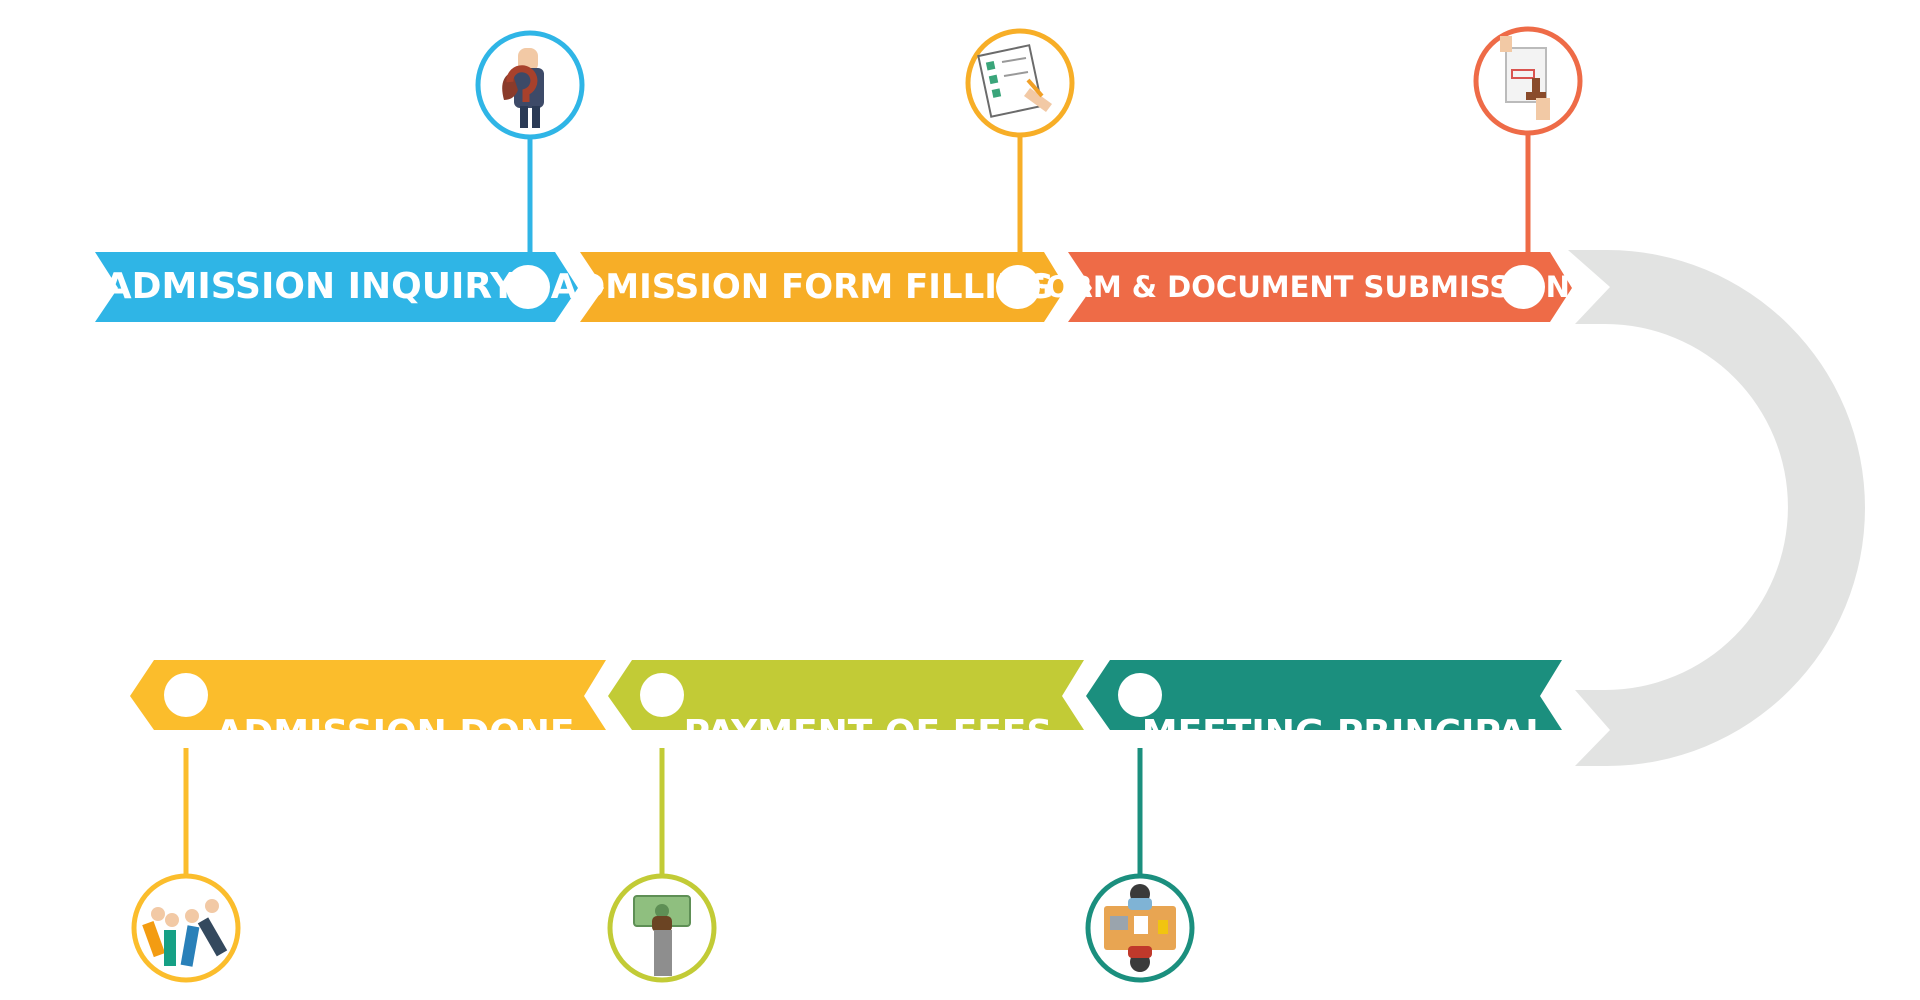 The height and width of the screenshot is (1000, 1920). Describe the element at coordinates (1525, 78) in the screenshot. I see `document-approval-stamp-icon` at that location.